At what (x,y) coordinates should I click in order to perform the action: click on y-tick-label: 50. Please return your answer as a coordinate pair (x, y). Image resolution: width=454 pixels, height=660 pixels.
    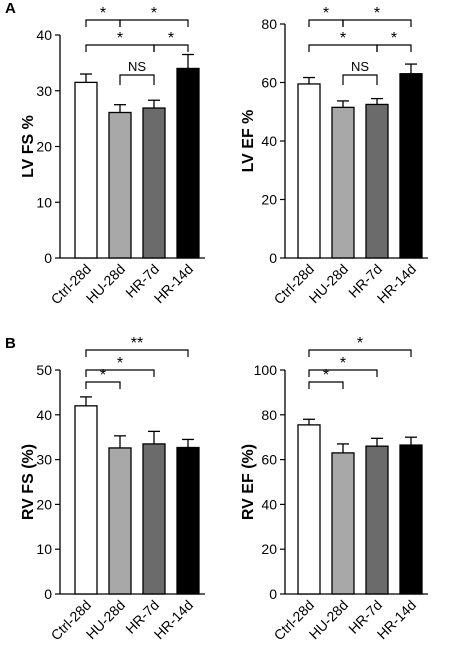
    Looking at the image, I should click on (44, 370).